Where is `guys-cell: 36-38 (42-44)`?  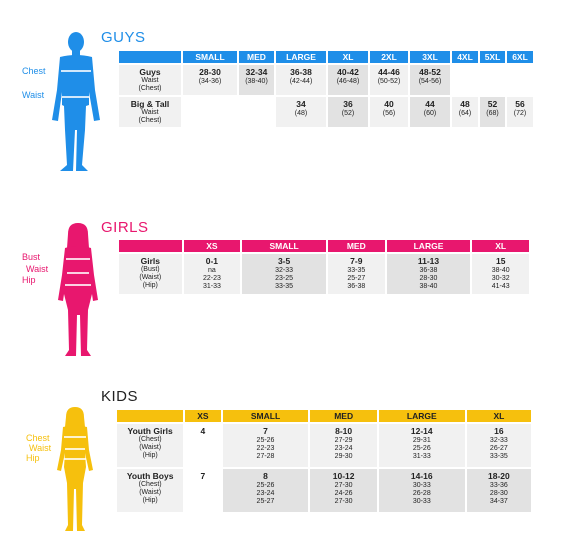 guys-cell: 36-38 (42-44) is located at coordinates (301, 80).